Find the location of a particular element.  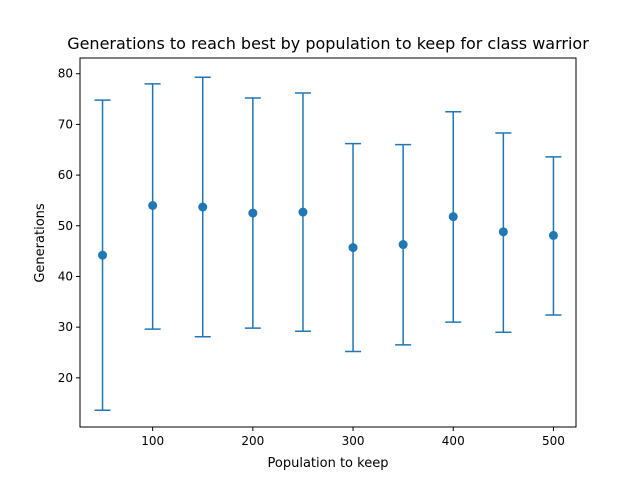

x-tick-label: 500 is located at coordinates (553, 441).